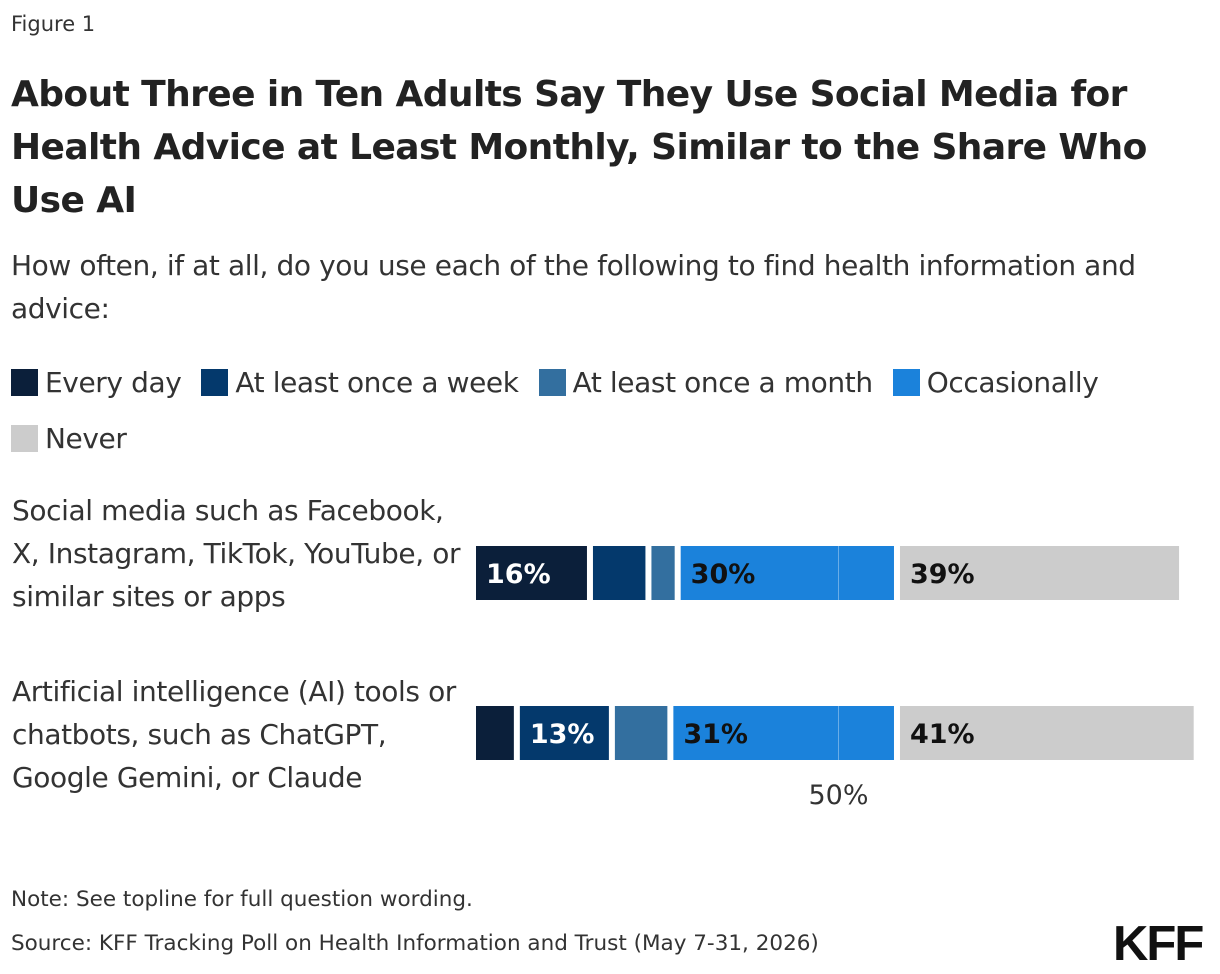 The width and height of the screenshot is (1220, 974). Describe the element at coordinates (113, 382) in the screenshot. I see `legend-label: Every day` at that location.